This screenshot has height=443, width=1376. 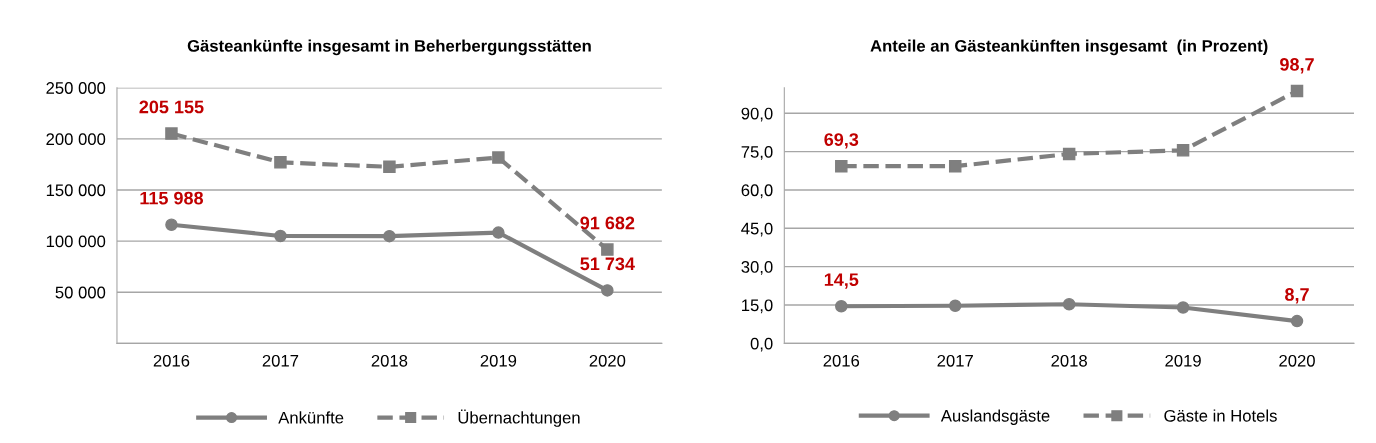 What do you see at coordinates (761, 344) in the screenshot?
I see `y-tick-label: 0,0` at bounding box center [761, 344].